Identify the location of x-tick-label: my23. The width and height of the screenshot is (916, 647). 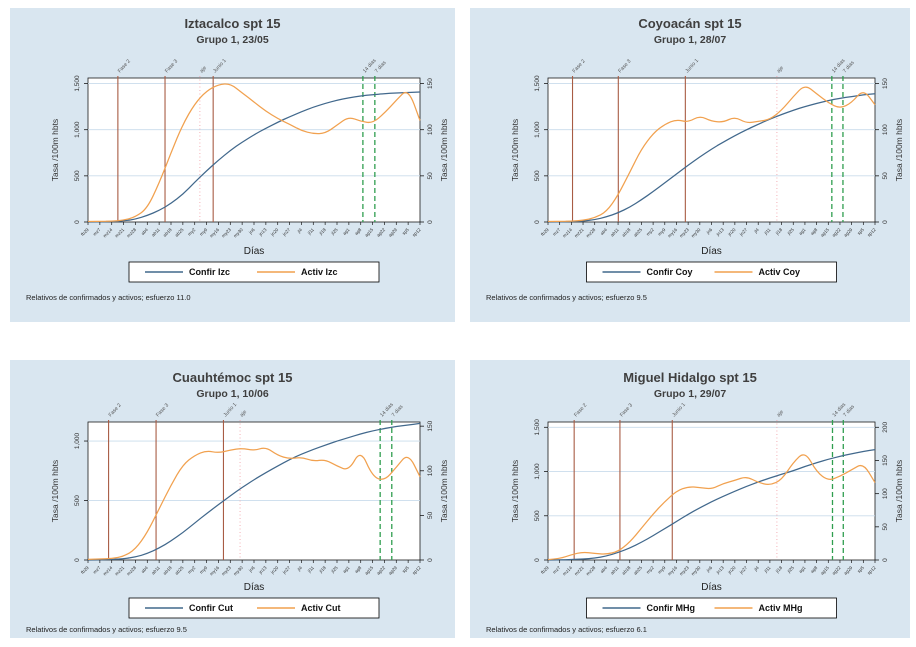
(227, 571).